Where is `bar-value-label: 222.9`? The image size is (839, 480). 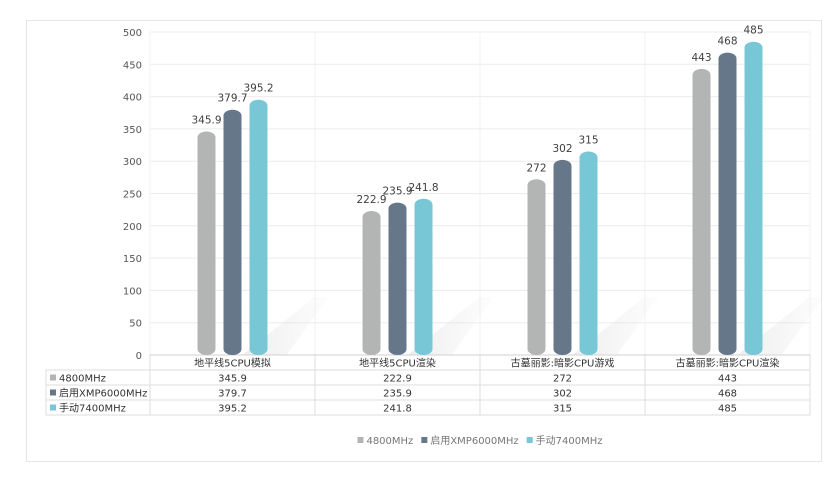
bar-value-label: 222.9 is located at coordinates (371, 200).